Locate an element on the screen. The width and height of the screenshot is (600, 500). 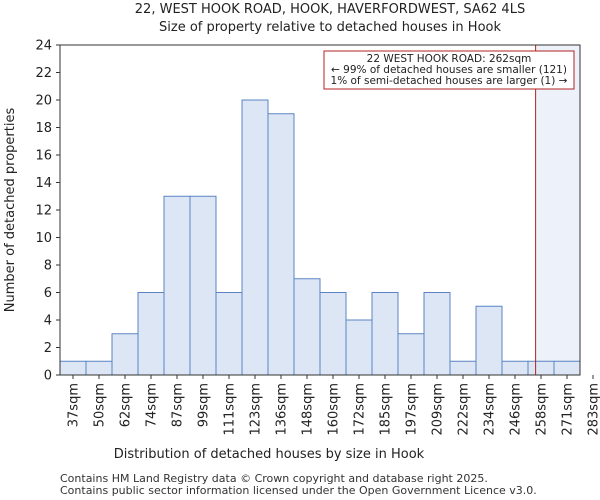
x-tick-label: 197sqm is located at coordinates (412, 409).